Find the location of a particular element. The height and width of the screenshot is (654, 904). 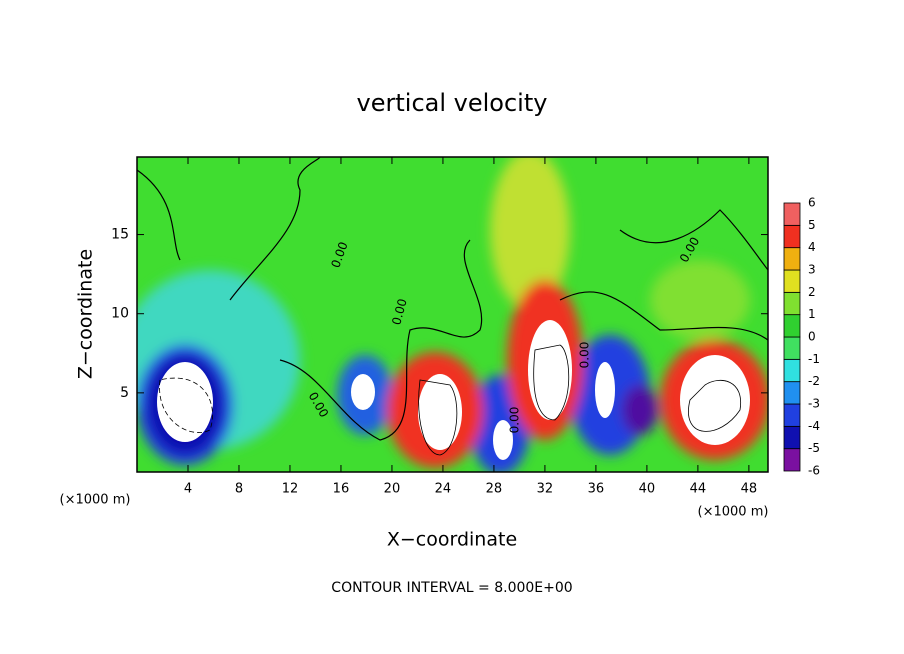

y-tick-label: 15 is located at coordinates (120, 235).